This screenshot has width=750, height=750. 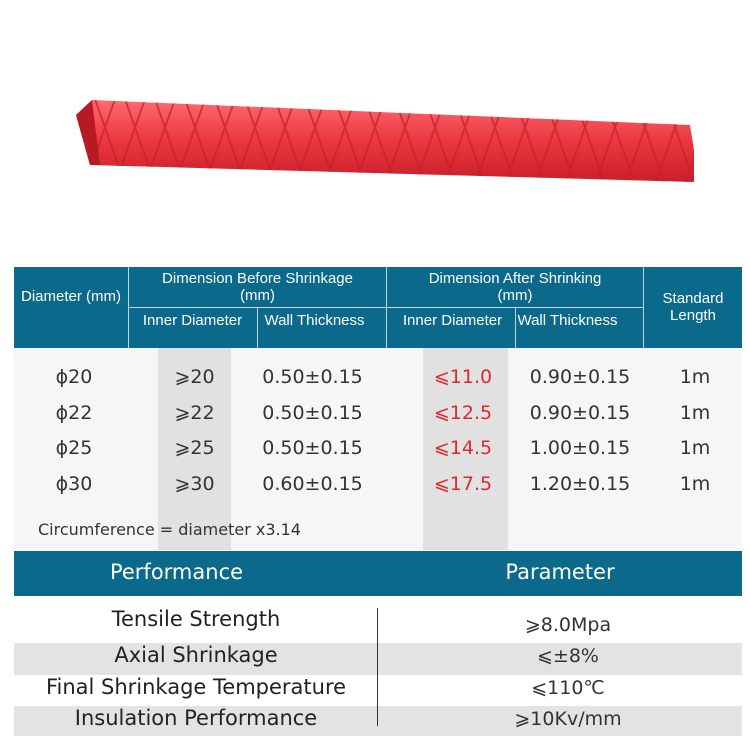 What do you see at coordinates (74, 448) in the screenshot?
I see `cell-diameter: ϕ25` at bounding box center [74, 448].